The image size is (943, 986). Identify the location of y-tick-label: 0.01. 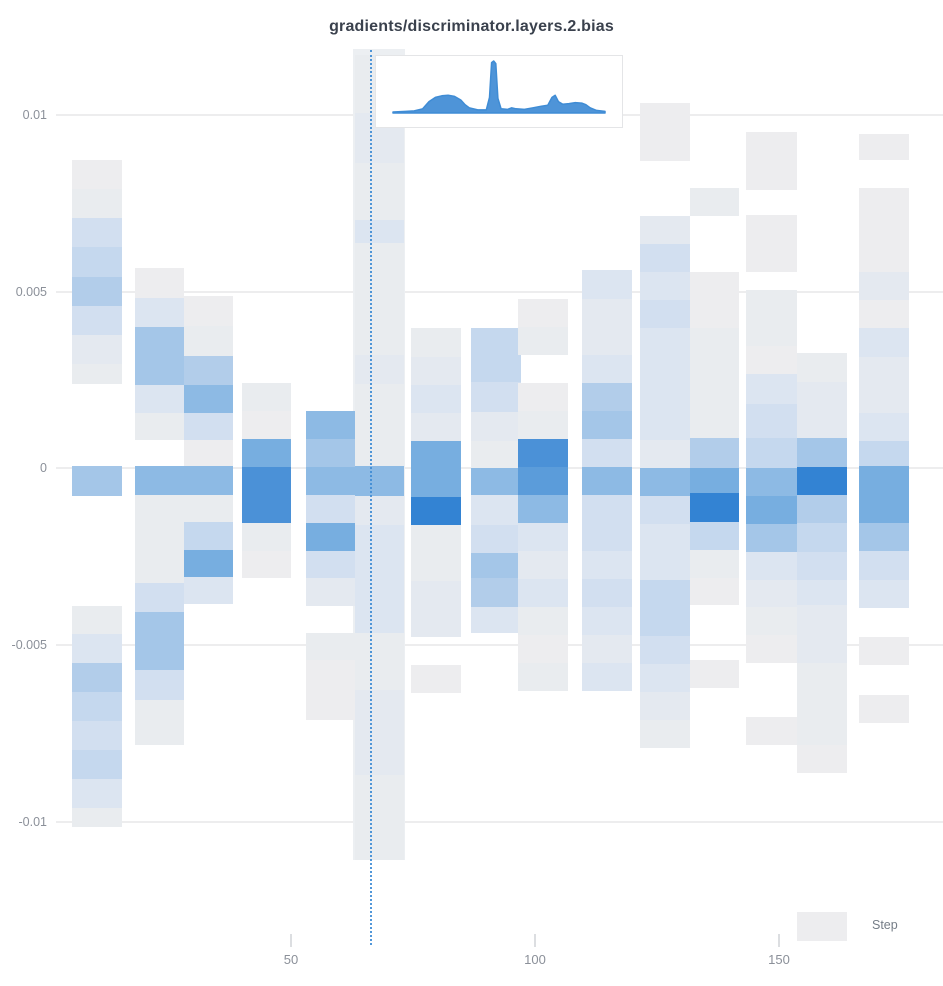
(34, 115).